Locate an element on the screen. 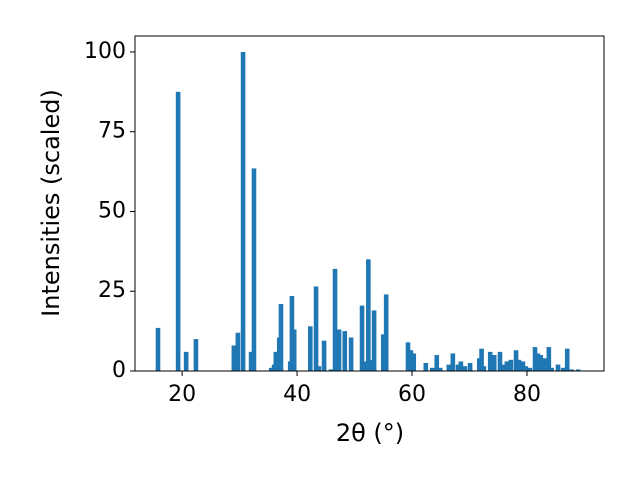 This screenshot has width=640, height=480. x-tick-label: 40 is located at coordinates (297, 394).